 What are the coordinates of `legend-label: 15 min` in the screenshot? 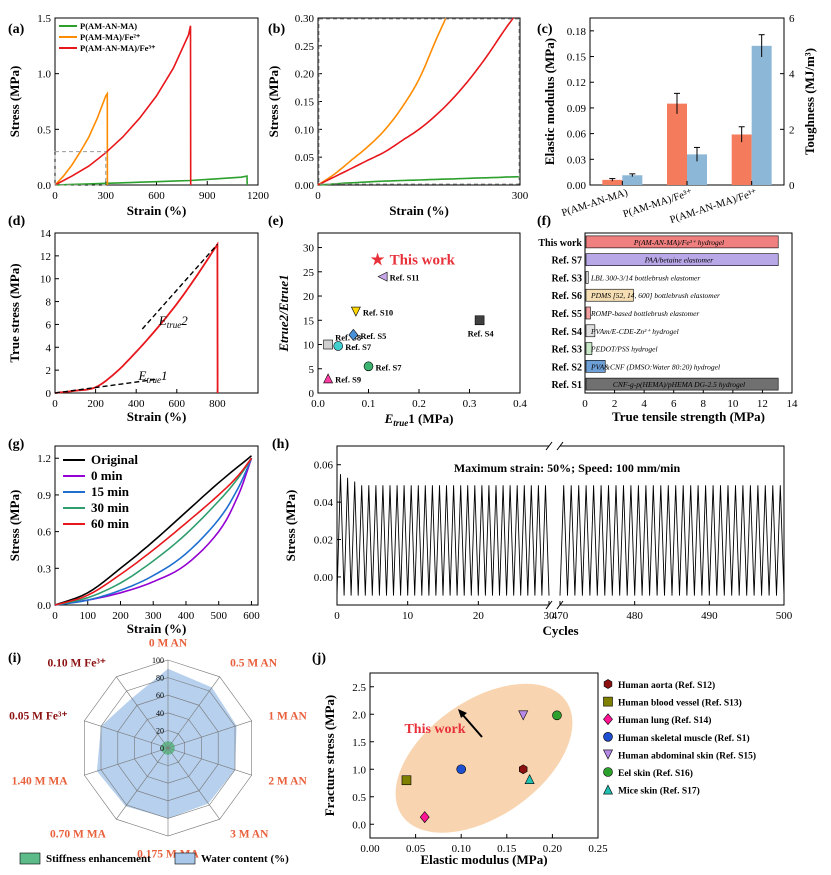 It's located at (110, 491).